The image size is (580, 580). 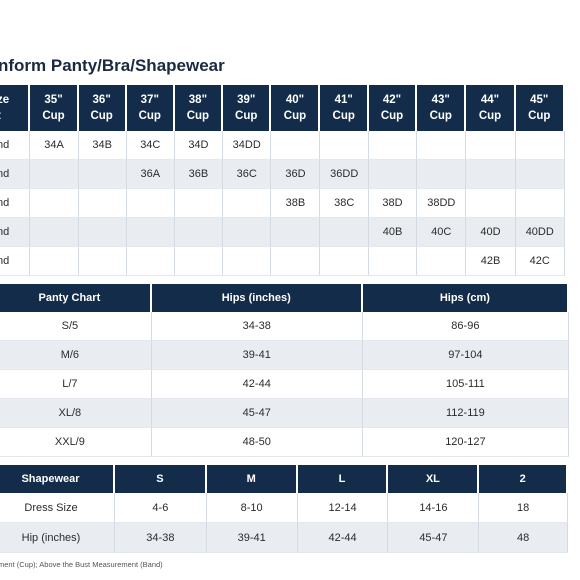 I want to click on bra-cell: 36A, so click(x=150, y=174).